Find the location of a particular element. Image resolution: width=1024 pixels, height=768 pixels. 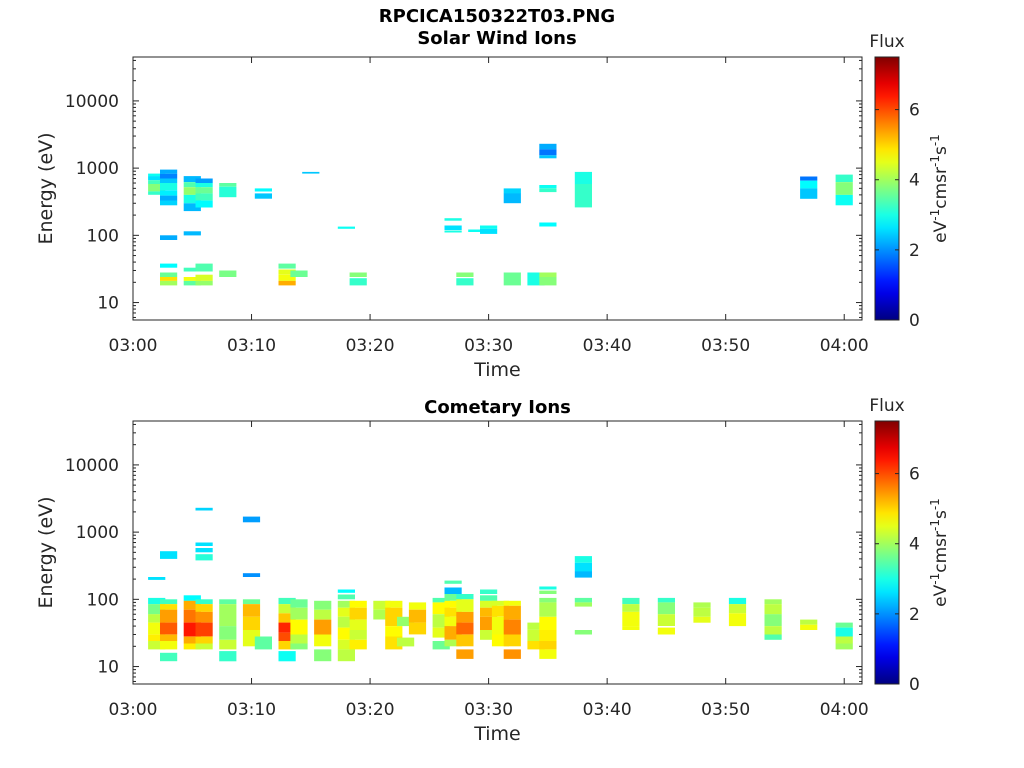

y-tick-label: 100 is located at coordinates (103, 600).